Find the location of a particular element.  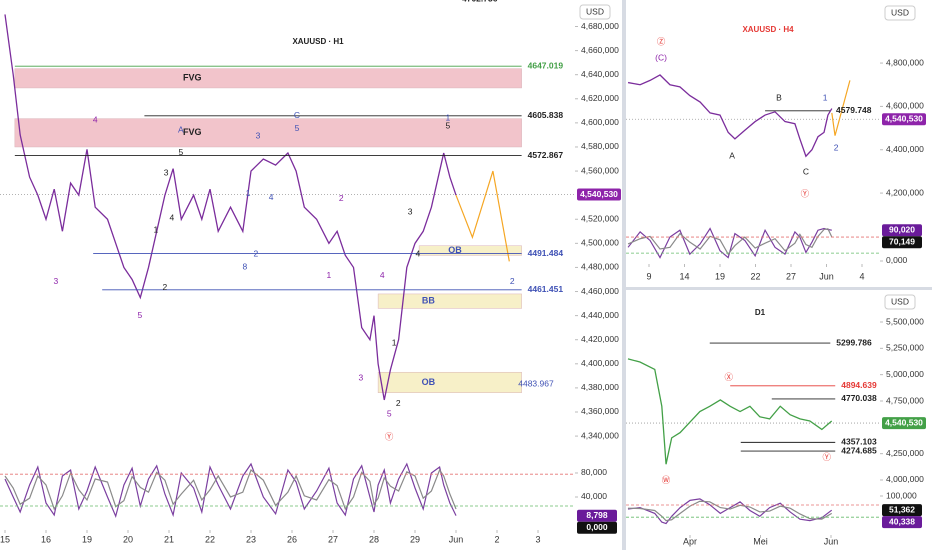

level-label: 4491.484 is located at coordinates (546, 253).